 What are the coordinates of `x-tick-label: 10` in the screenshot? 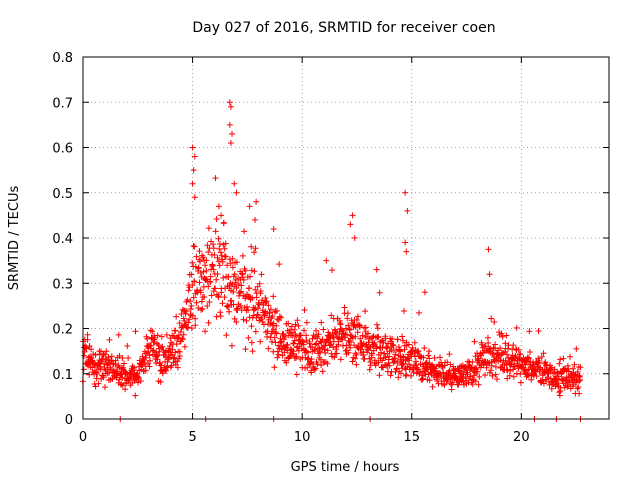 It's located at (302, 437).